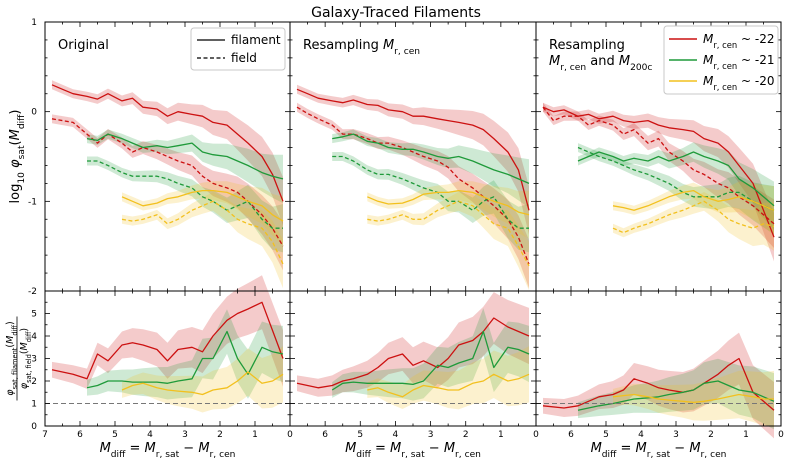 This screenshot has width=793, height=460. Describe the element at coordinates (83, 45) in the screenshot. I see `panel-label-1: Original` at that location.